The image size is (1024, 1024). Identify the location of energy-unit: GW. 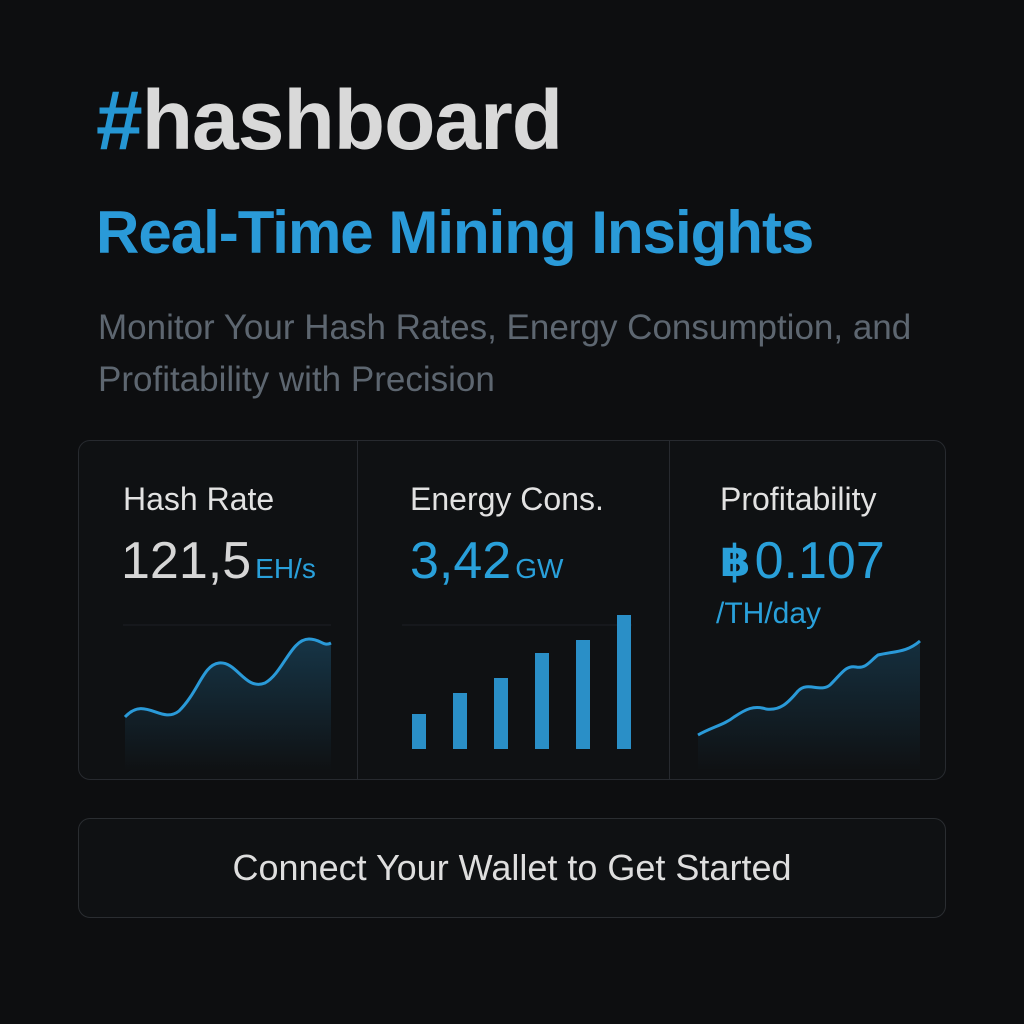
(539, 568).